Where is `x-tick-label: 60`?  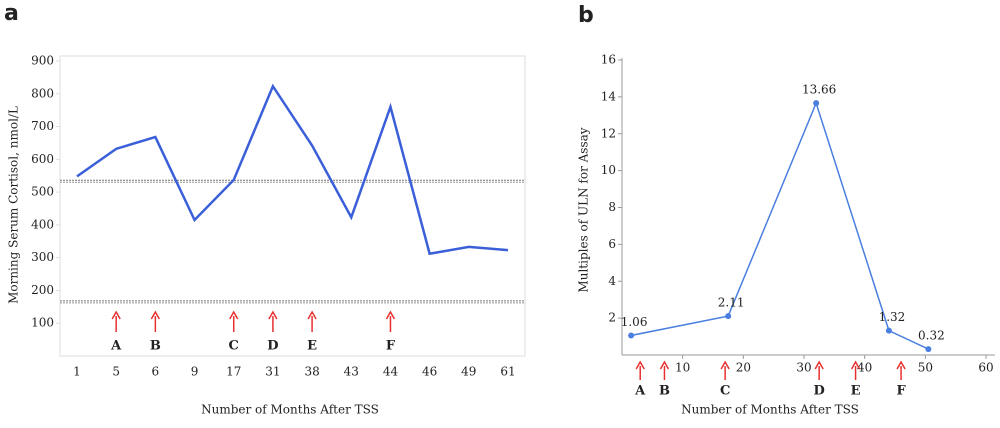
x-tick-label: 60 is located at coordinates (985, 368).